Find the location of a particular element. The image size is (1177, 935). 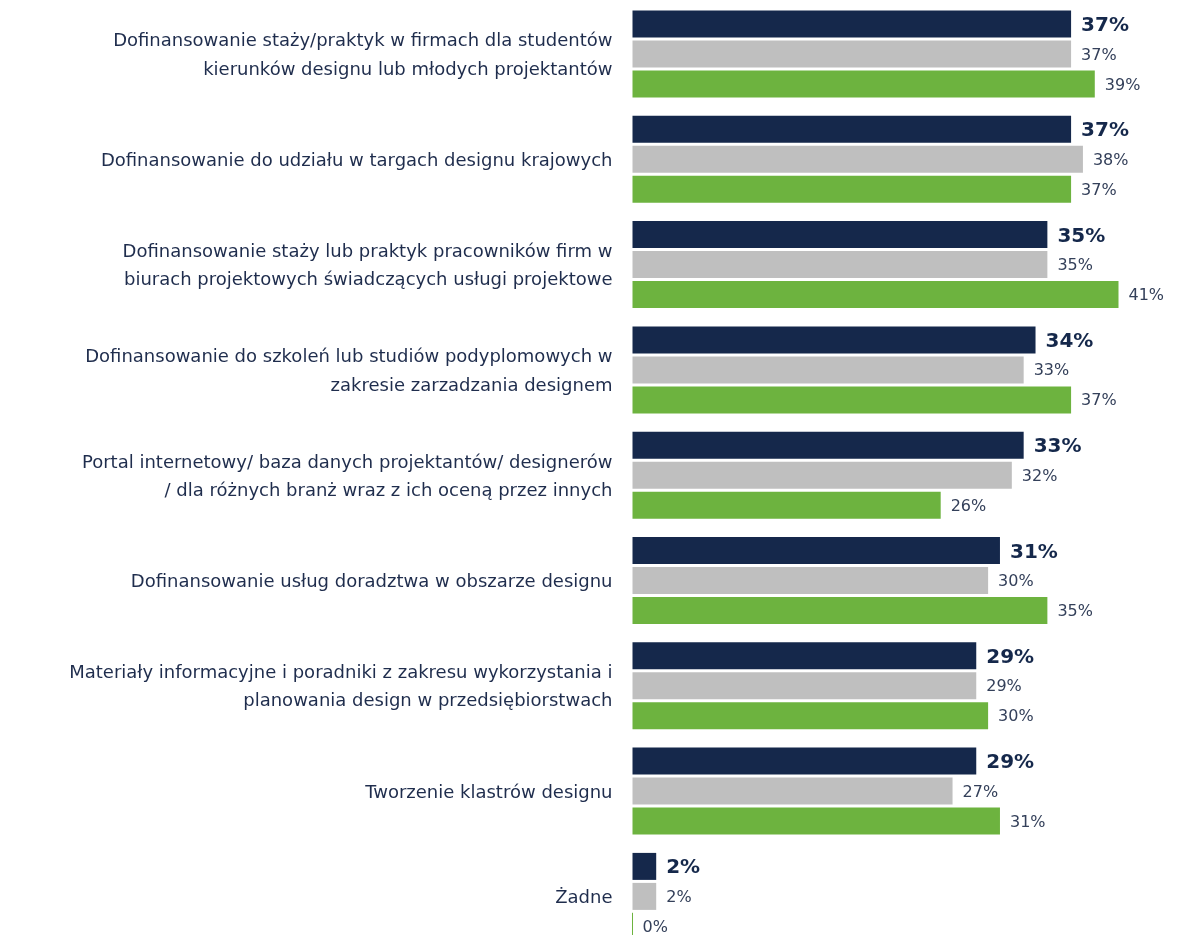

y-tick-label: Dofinansowanie do szkoleń lub studiów podyplomowych w zakresie zarzadzania designem is located at coordinates (349, 370).